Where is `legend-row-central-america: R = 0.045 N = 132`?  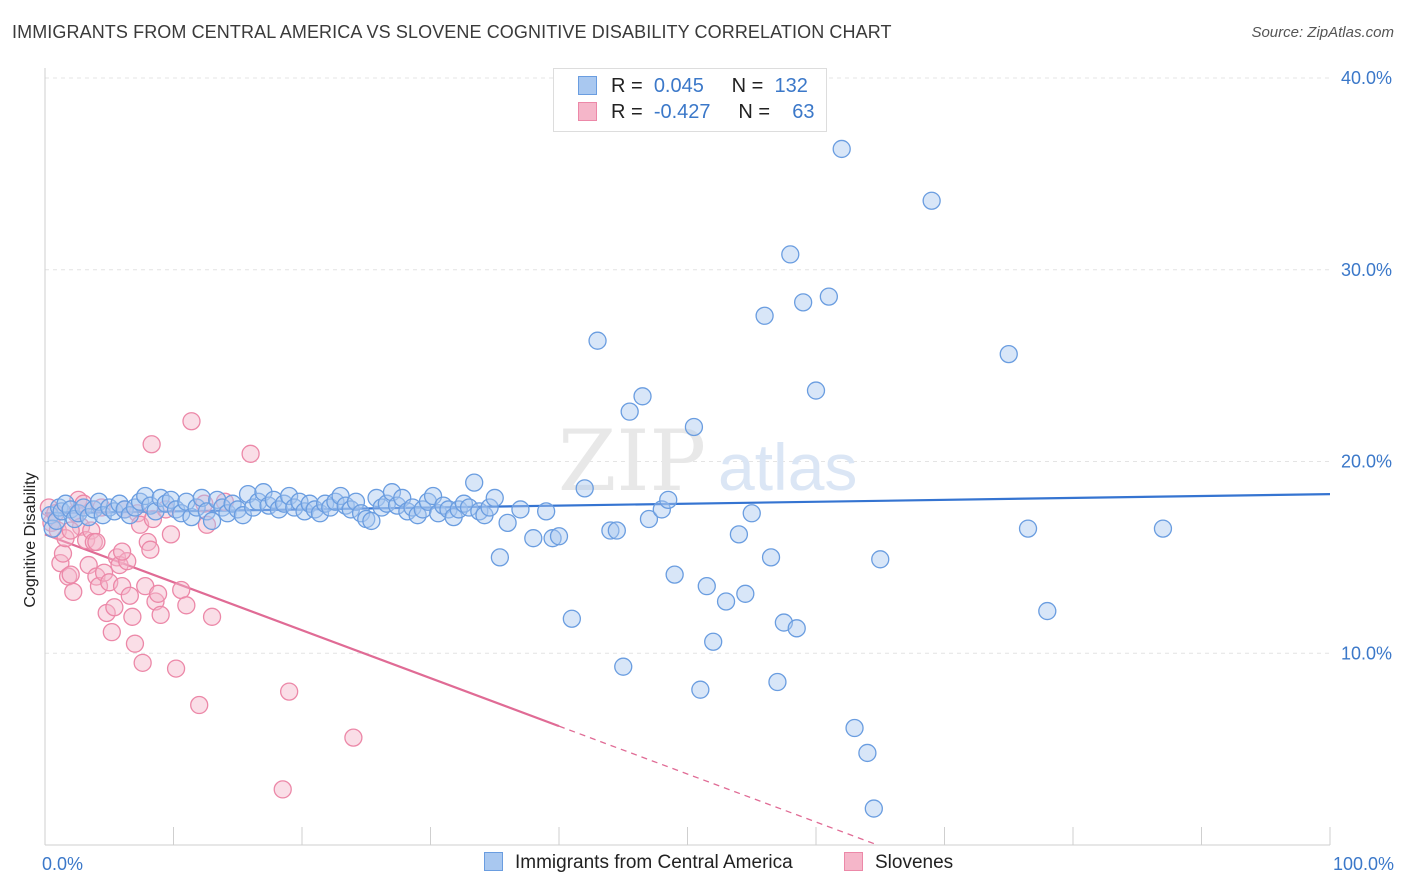
legend-row-central-america: R = 0.045 N = 132 is located at coordinates (693, 88).